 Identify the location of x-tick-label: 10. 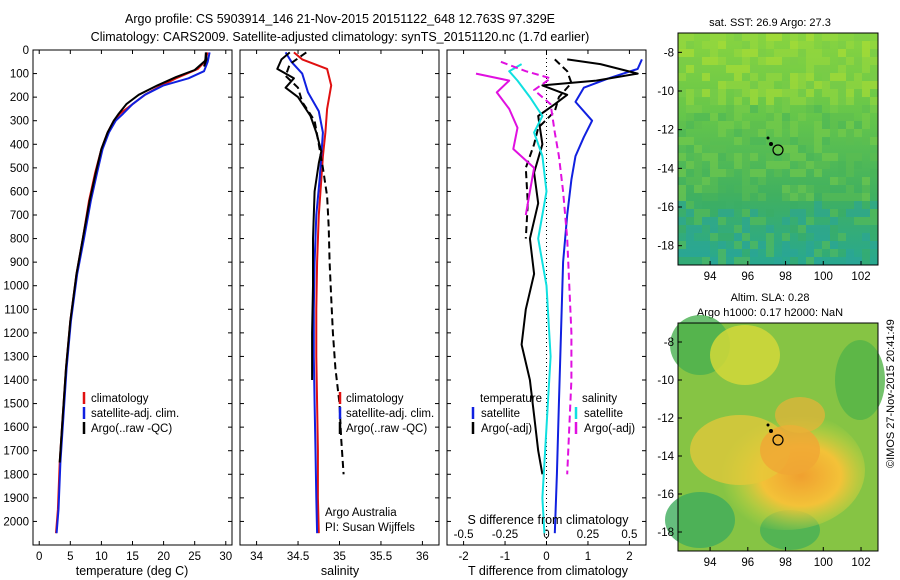
(101, 557).